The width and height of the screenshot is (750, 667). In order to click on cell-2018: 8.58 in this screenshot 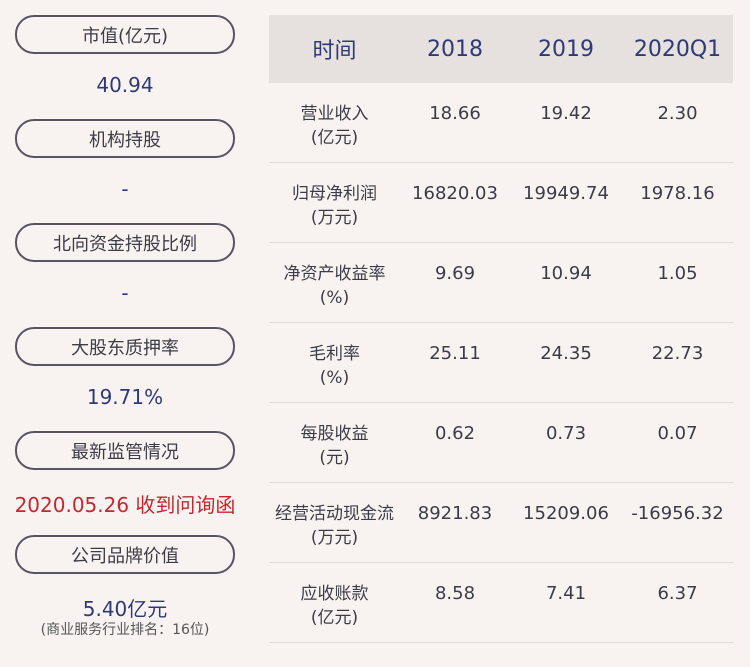, I will do `click(455, 593)`.